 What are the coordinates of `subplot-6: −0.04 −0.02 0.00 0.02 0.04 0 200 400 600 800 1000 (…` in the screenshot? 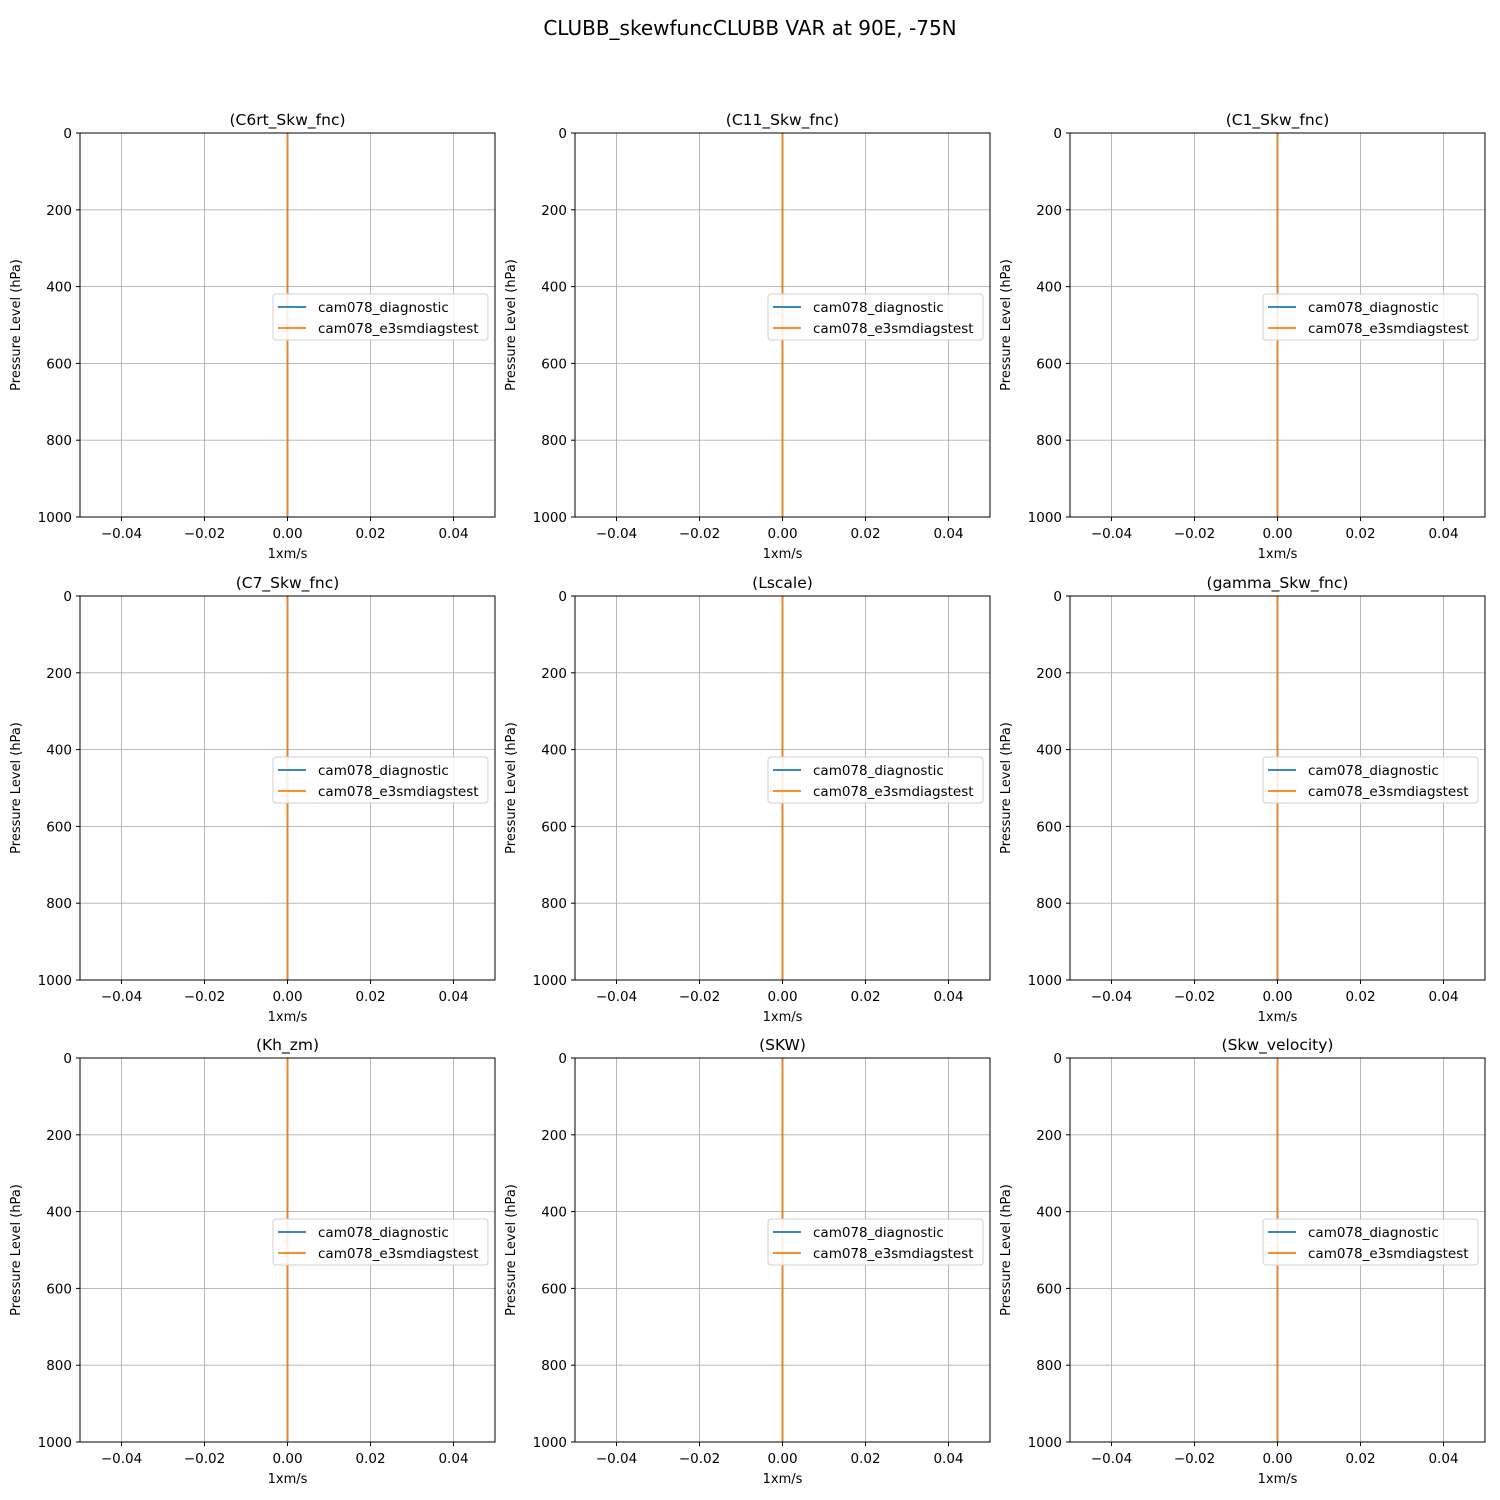 It's located at (1242, 799).